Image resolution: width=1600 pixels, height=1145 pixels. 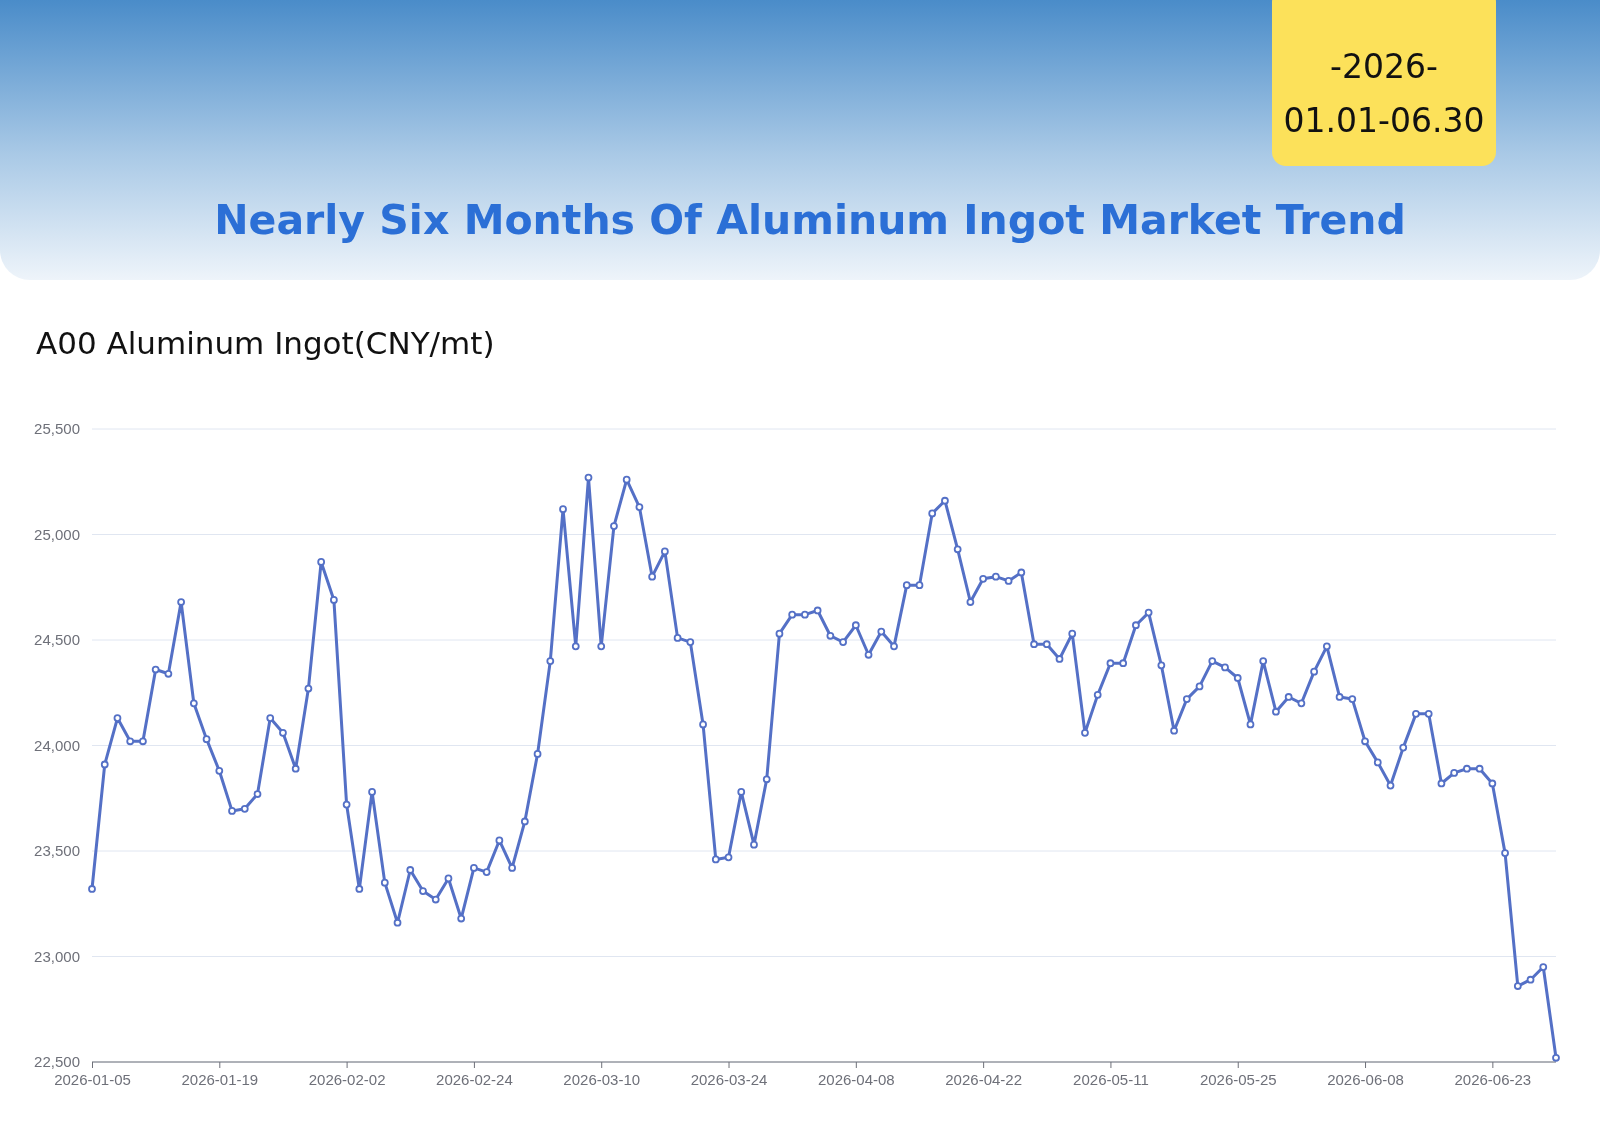 What do you see at coordinates (983, 1079) in the screenshot?
I see `x-tick-label: 2026-04-22` at bounding box center [983, 1079].